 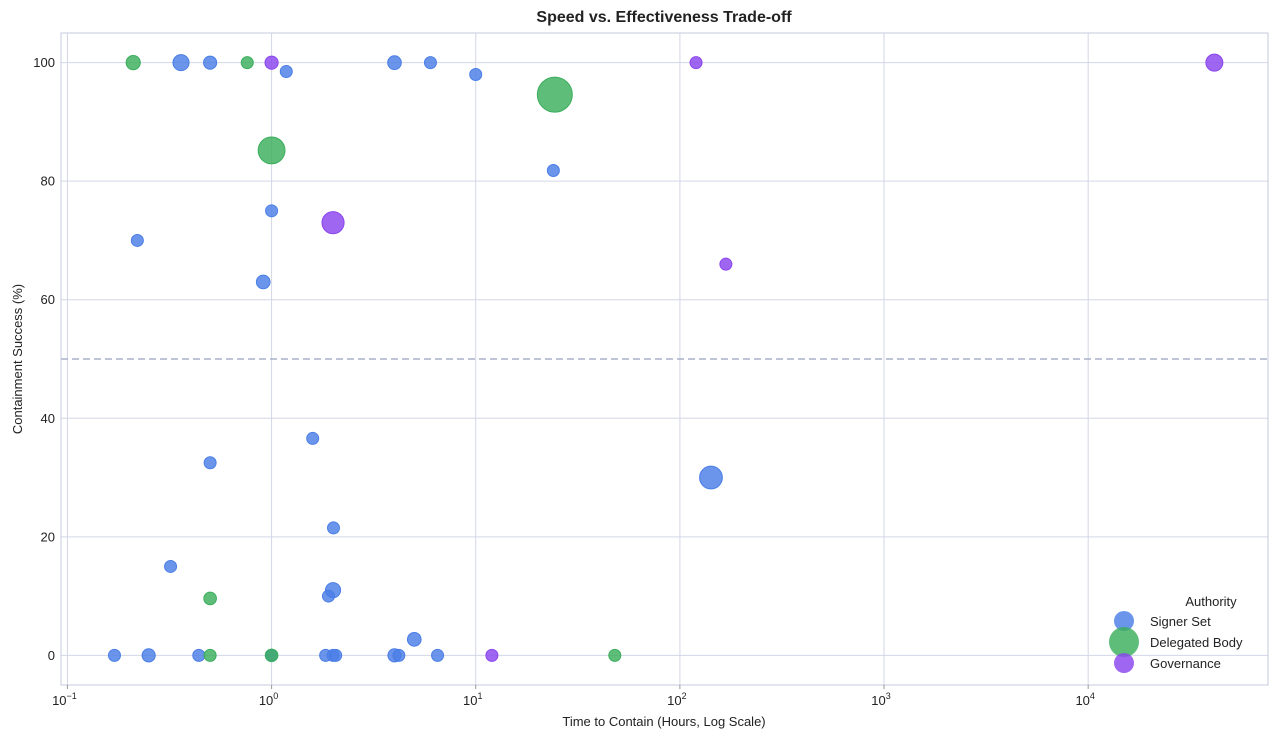 What do you see at coordinates (663, 721) in the screenshot?
I see `x-axis-label: Time to Contain (Hours, Log Scale)` at bounding box center [663, 721].